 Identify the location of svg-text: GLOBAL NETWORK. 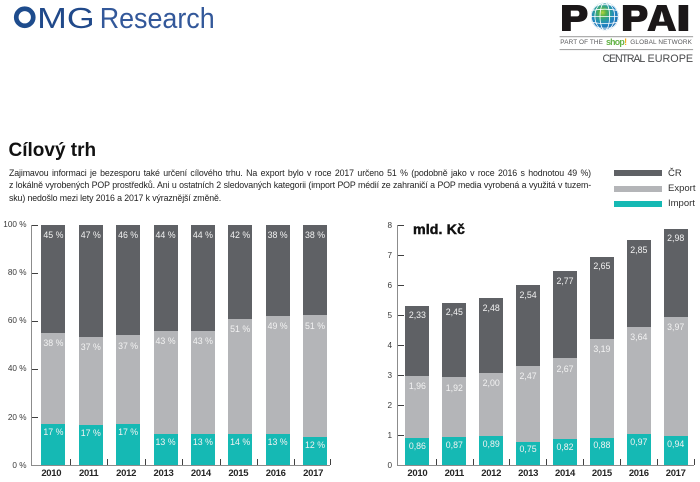
(661, 42).